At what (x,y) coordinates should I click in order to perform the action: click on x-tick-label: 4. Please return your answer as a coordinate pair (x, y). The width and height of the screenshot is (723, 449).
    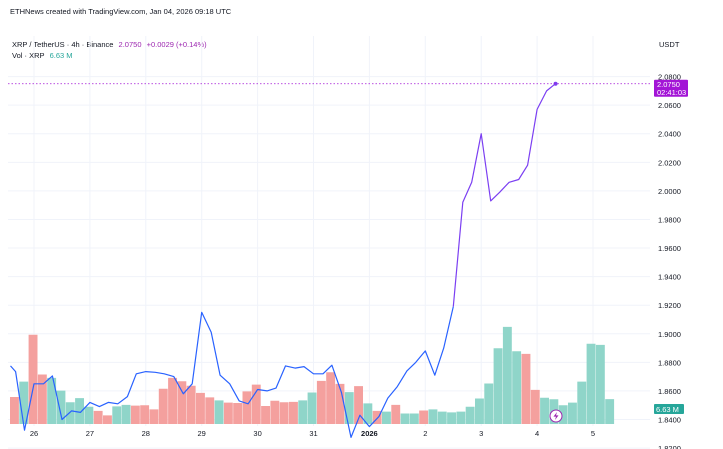
    Looking at the image, I should click on (537, 433).